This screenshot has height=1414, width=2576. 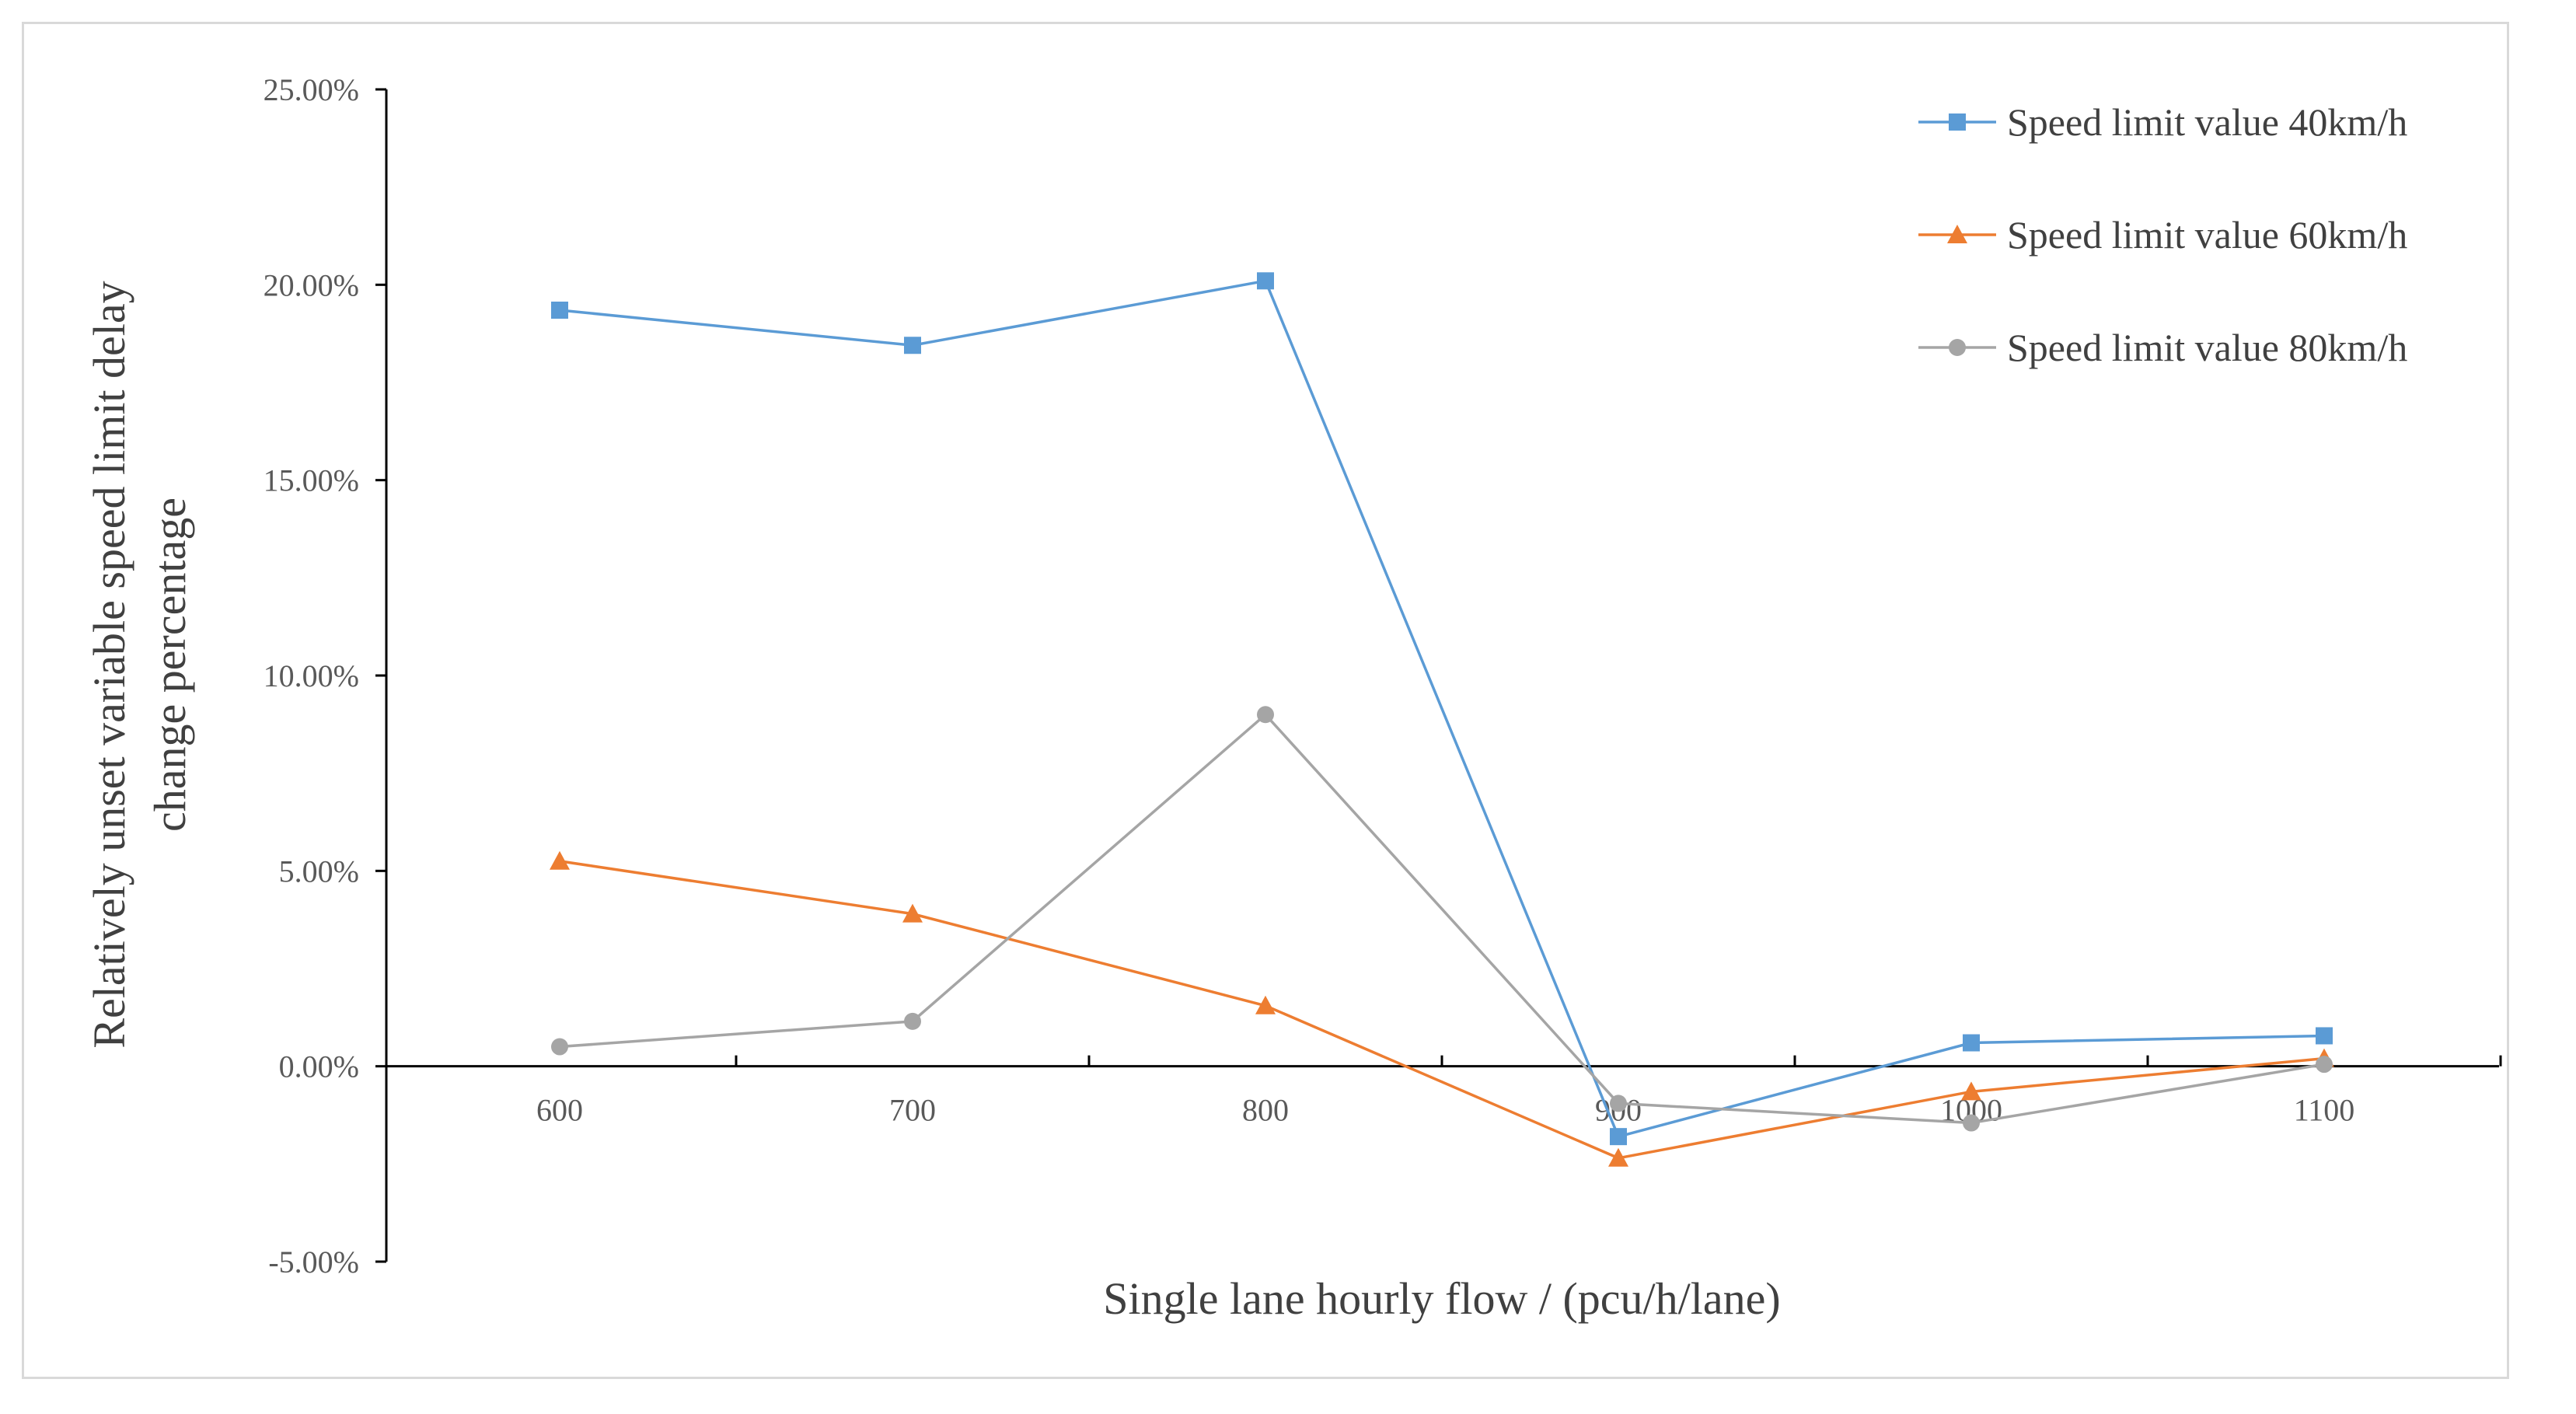 I want to click on x-tick-label: 700, so click(x=913, y=1110).